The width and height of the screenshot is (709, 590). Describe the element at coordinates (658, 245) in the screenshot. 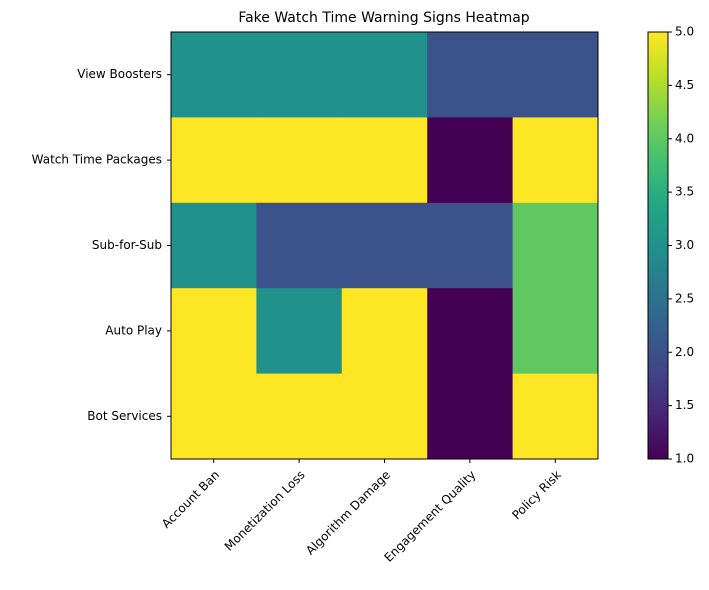

I see `colorbar` at that location.